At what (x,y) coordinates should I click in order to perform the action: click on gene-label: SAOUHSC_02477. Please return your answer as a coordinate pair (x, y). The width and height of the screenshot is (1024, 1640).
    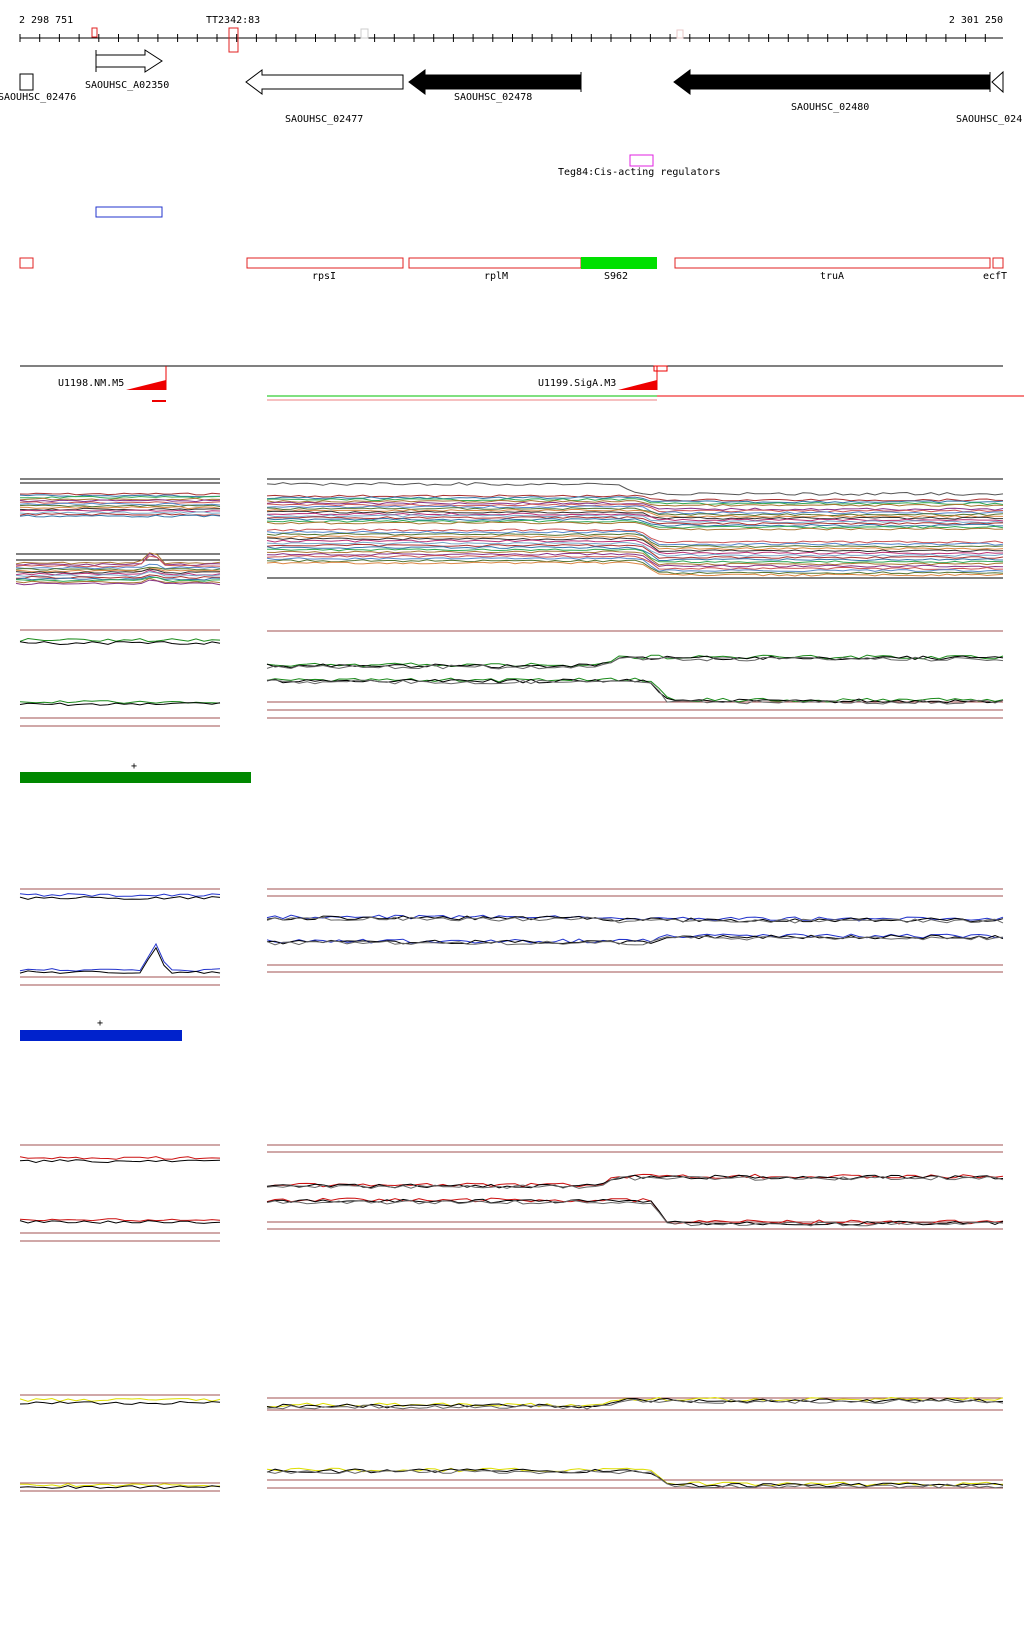
    Looking at the image, I should click on (324, 119).